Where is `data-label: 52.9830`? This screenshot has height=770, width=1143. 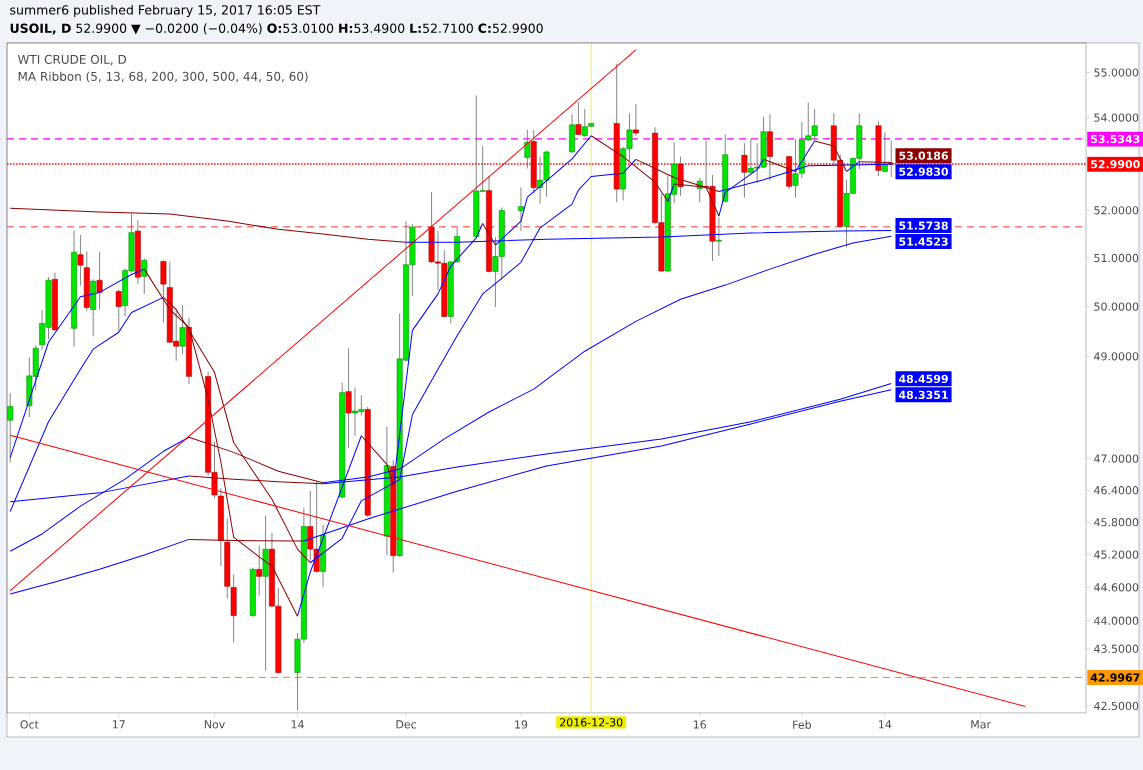 data-label: 52.9830 is located at coordinates (924, 171).